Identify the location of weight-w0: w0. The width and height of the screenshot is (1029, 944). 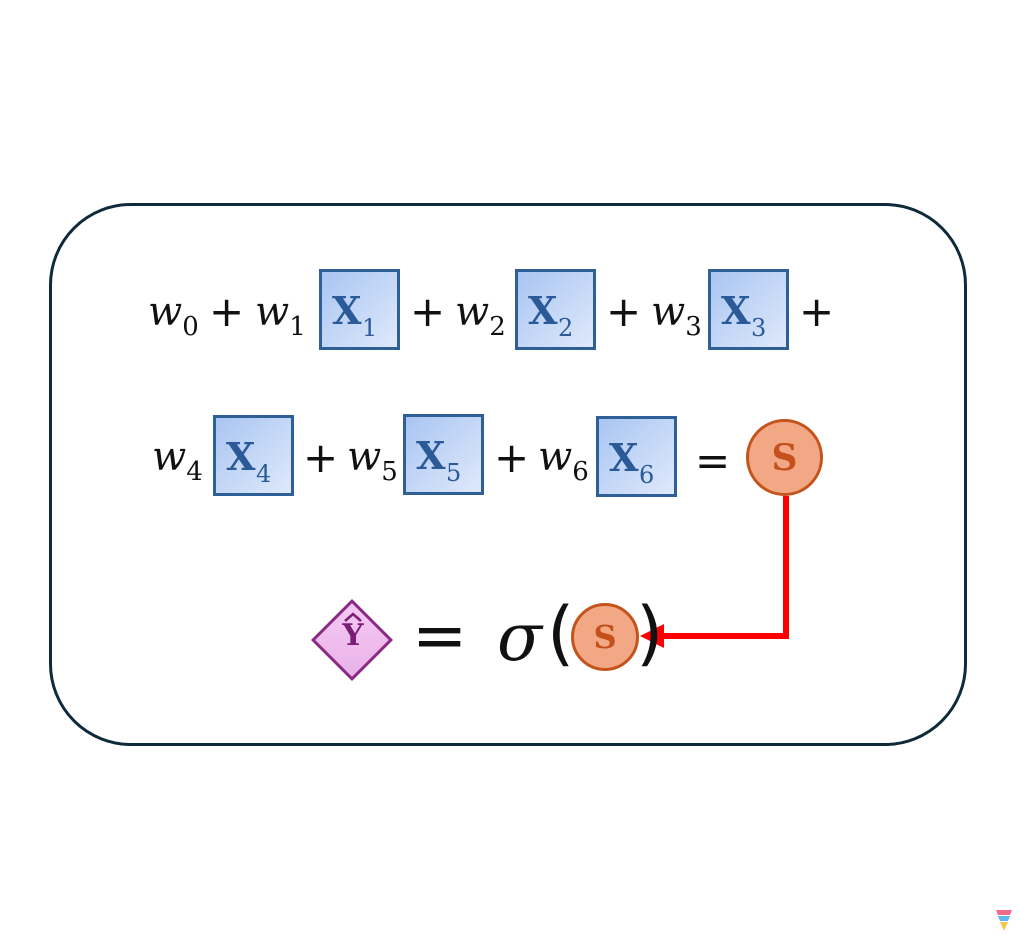
(173, 315).